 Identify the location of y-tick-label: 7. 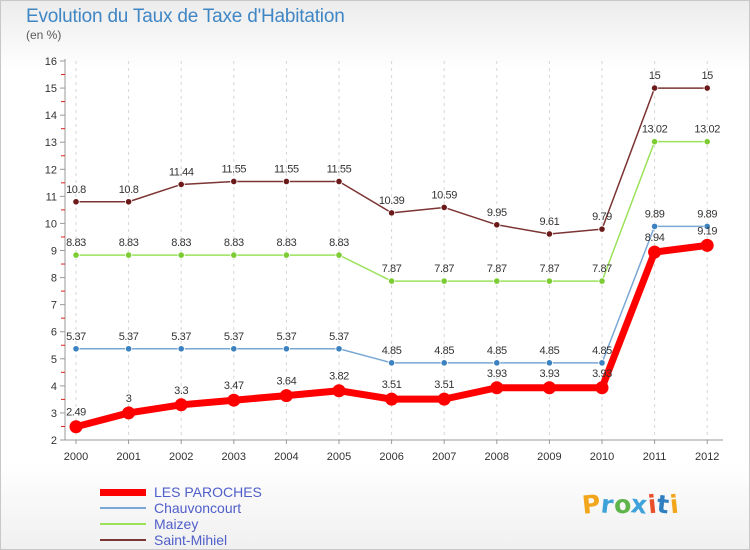
(54, 306).